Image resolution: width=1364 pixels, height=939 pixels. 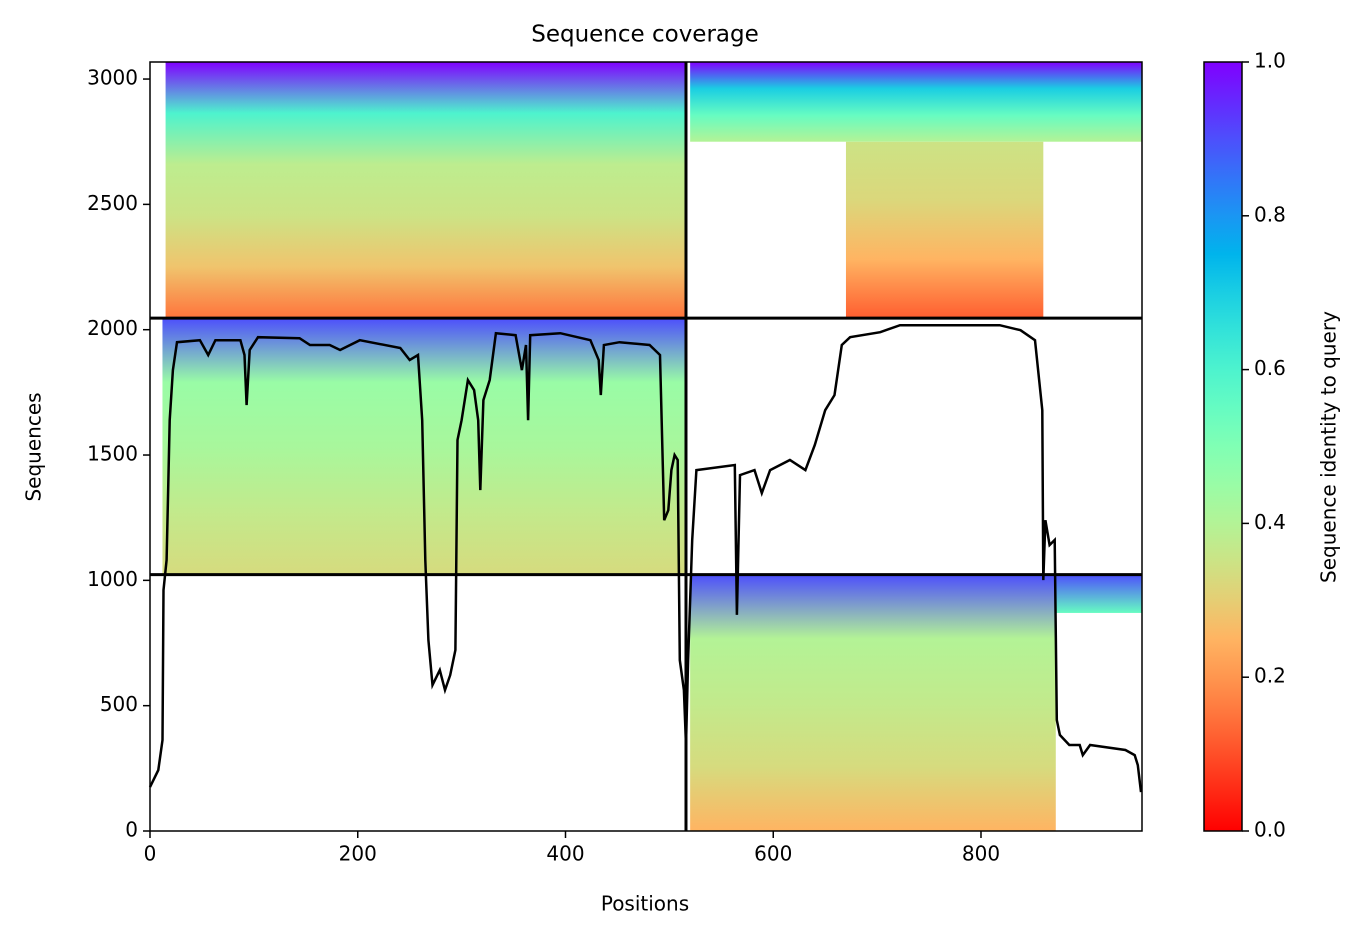 I want to click on y-tick-label: 0, so click(x=131, y=830).